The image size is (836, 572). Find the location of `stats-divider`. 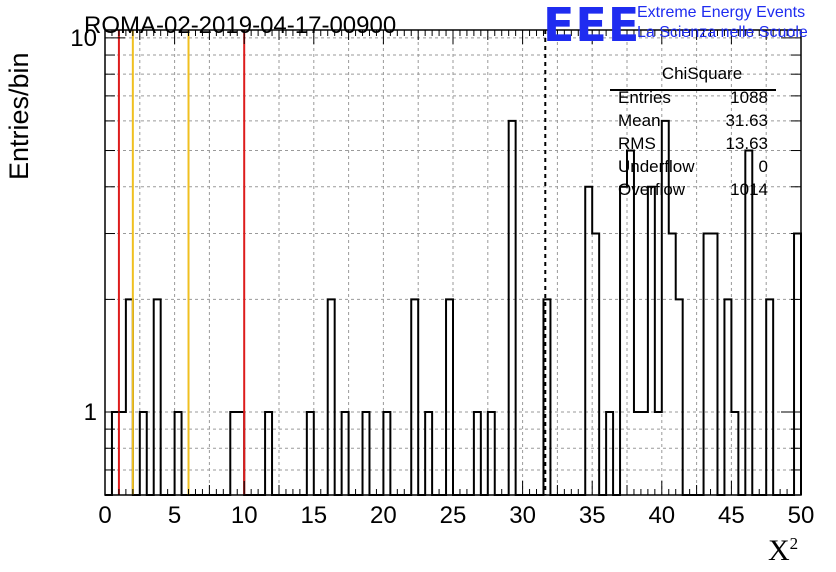

stats-divider is located at coordinates (693, 90).